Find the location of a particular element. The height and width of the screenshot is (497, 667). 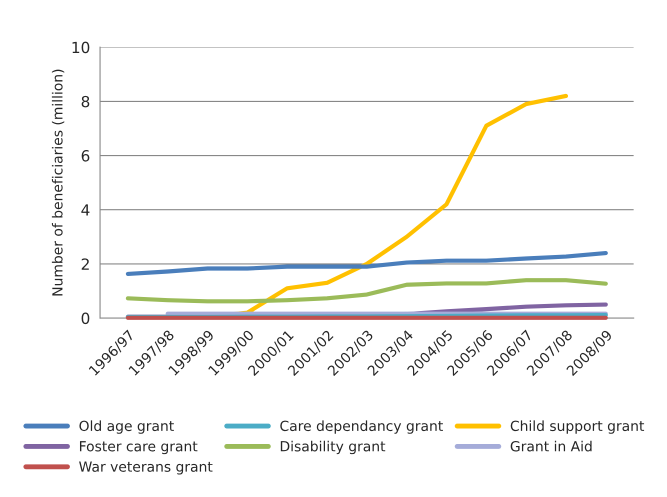

y-tick-label: 0 is located at coordinates (86, 318).